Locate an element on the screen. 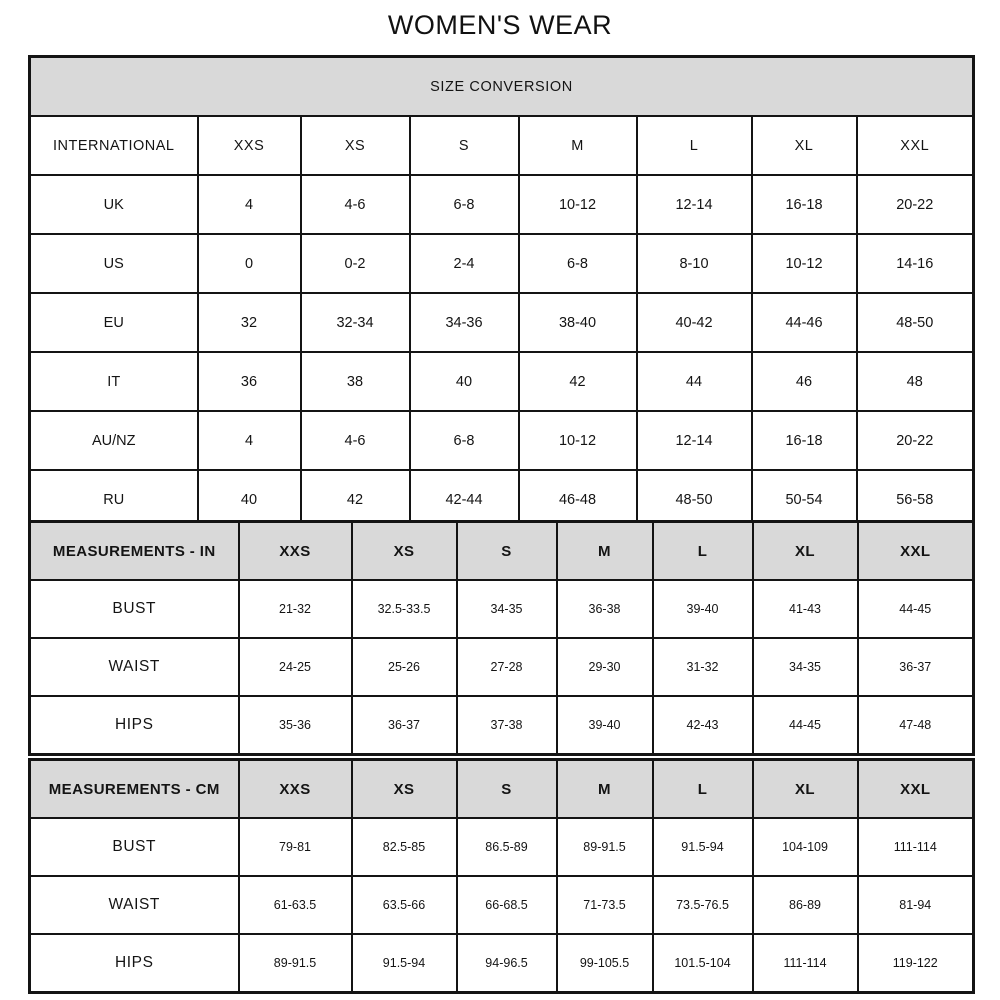 Image resolution: width=1000 pixels, height=1000 pixels. row-label: UK is located at coordinates (113, 204).